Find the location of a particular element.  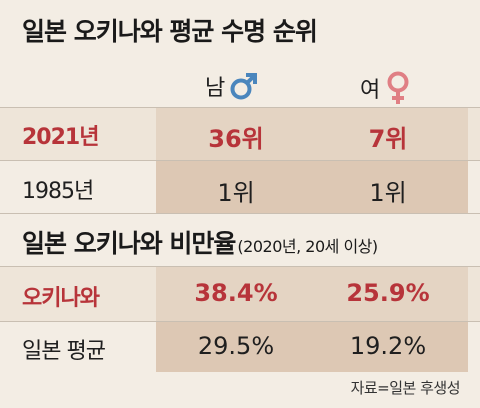

row-label: 2021년 is located at coordinates (60, 137).